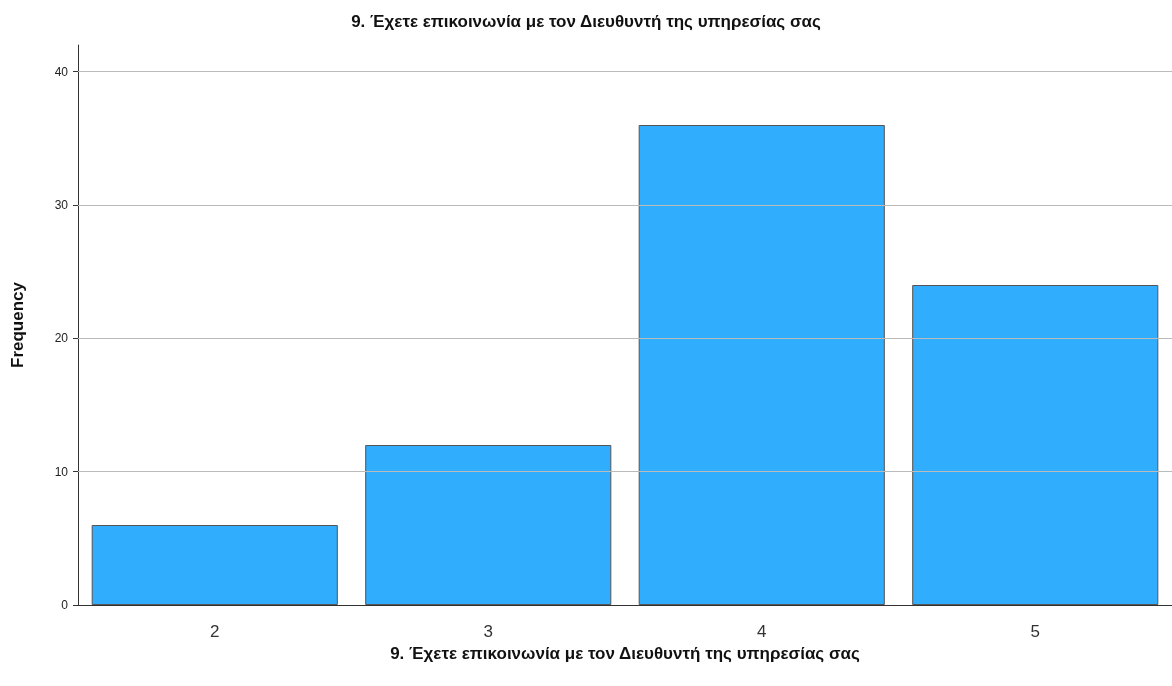 The width and height of the screenshot is (1172, 686). What do you see at coordinates (215, 631) in the screenshot?
I see `x-tick-label: 2` at bounding box center [215, 631].